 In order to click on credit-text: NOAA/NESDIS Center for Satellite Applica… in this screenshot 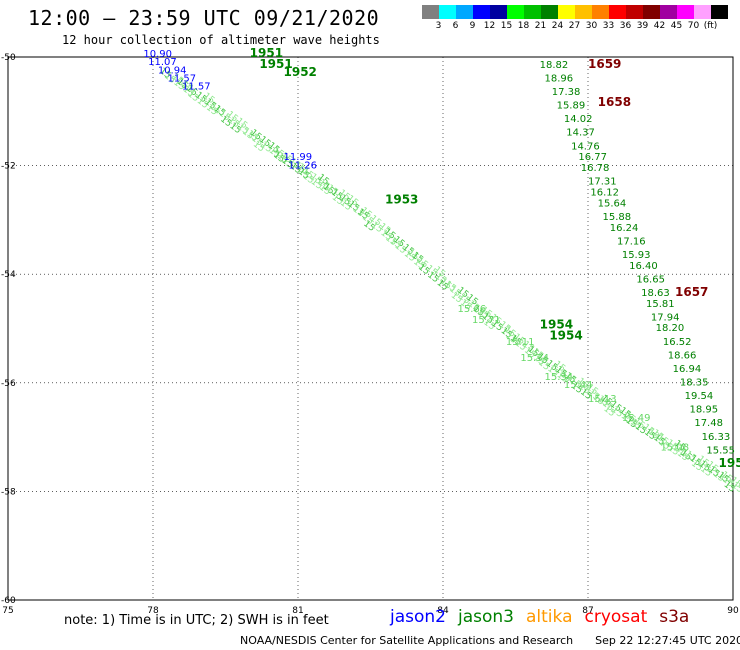, I will do `click(407, 640)`.